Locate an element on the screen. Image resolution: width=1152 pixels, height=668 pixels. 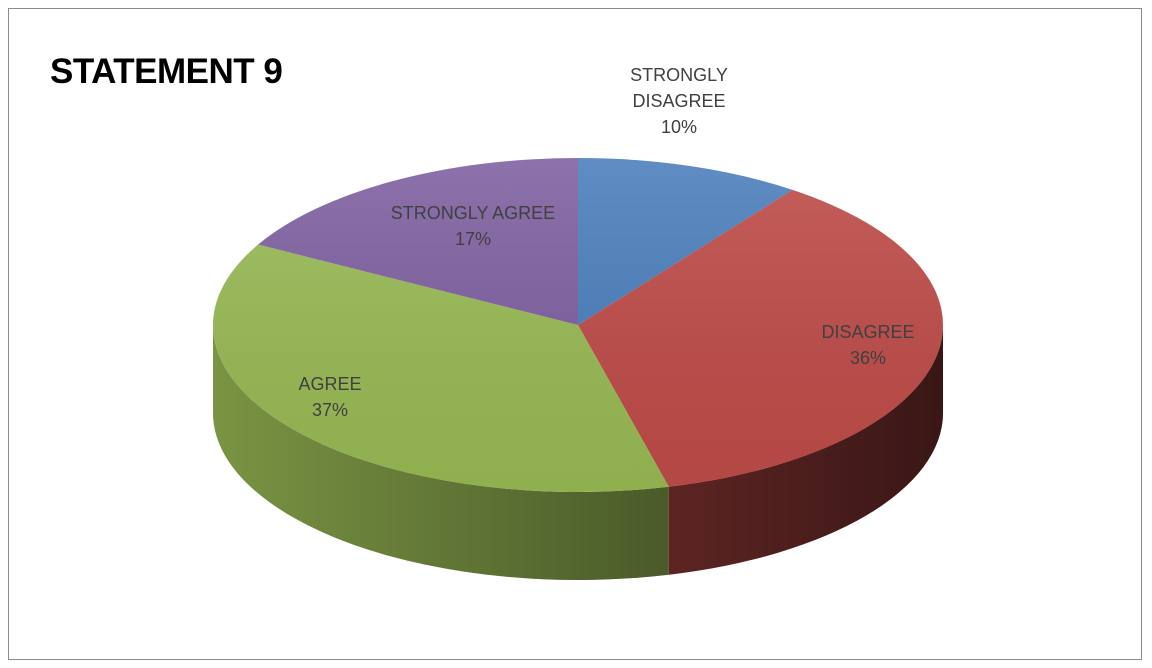
label-name: STRONGLY DISAGREE is located at coordinates (679, 88).